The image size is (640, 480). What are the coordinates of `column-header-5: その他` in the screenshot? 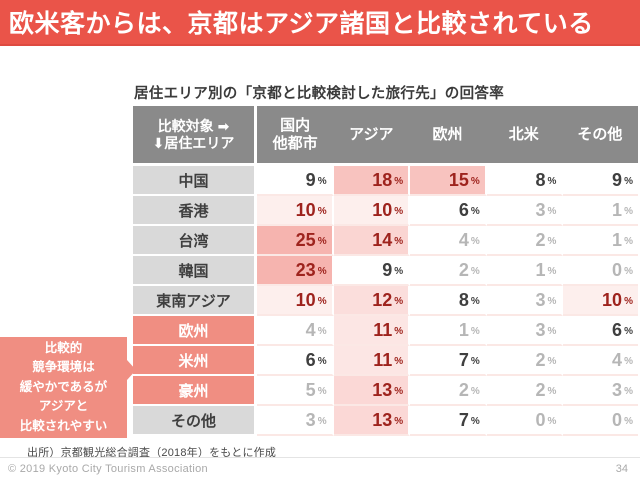 It's located at (600, 134).